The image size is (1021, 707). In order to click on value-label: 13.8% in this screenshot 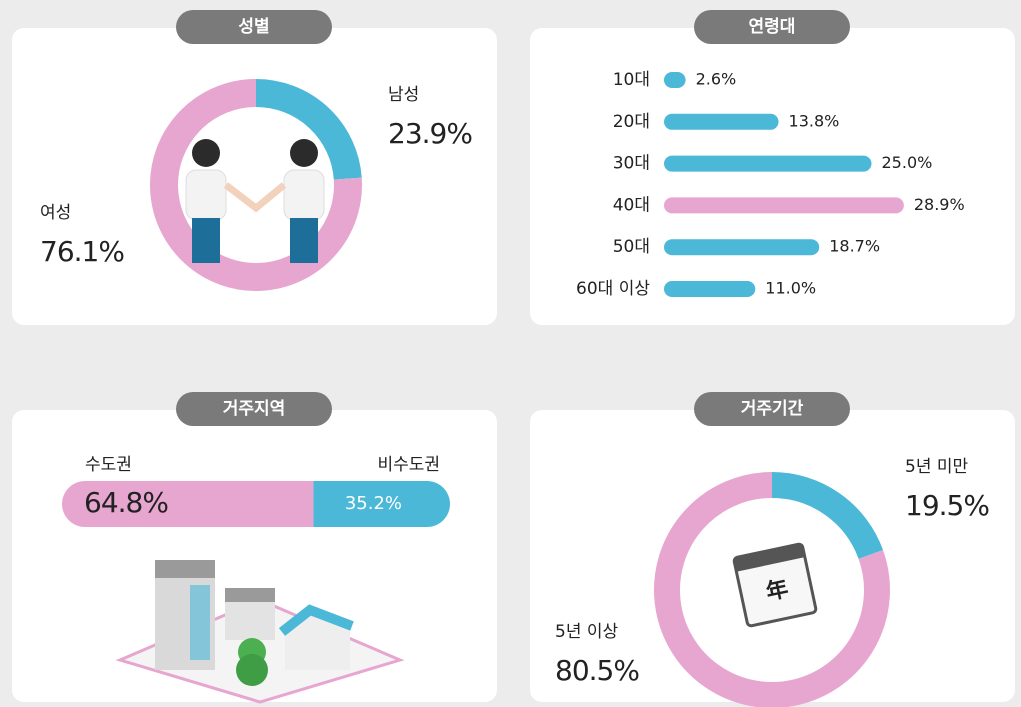, I will do `click(814, 120)`.